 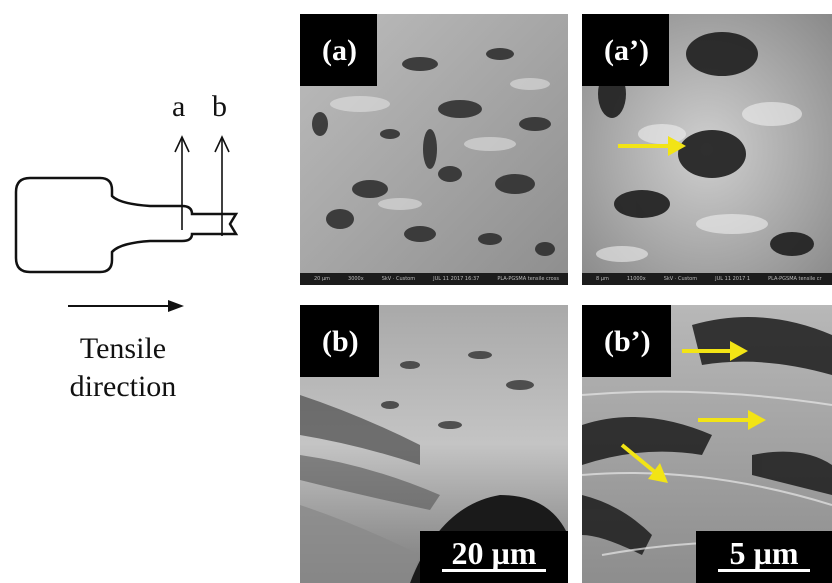 What do you see at coordinates (626, 341) in the screenshot?
I see `panel-label-b-prime: (b’)` at bounding box center [626, 341].